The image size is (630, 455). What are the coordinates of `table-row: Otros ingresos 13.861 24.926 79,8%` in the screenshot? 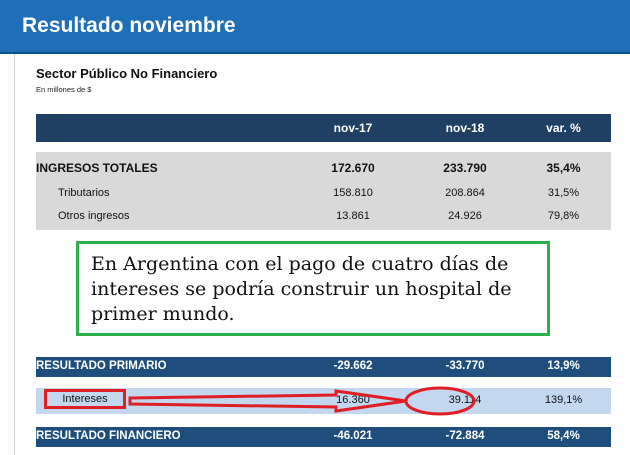 It's located at (323, 221).